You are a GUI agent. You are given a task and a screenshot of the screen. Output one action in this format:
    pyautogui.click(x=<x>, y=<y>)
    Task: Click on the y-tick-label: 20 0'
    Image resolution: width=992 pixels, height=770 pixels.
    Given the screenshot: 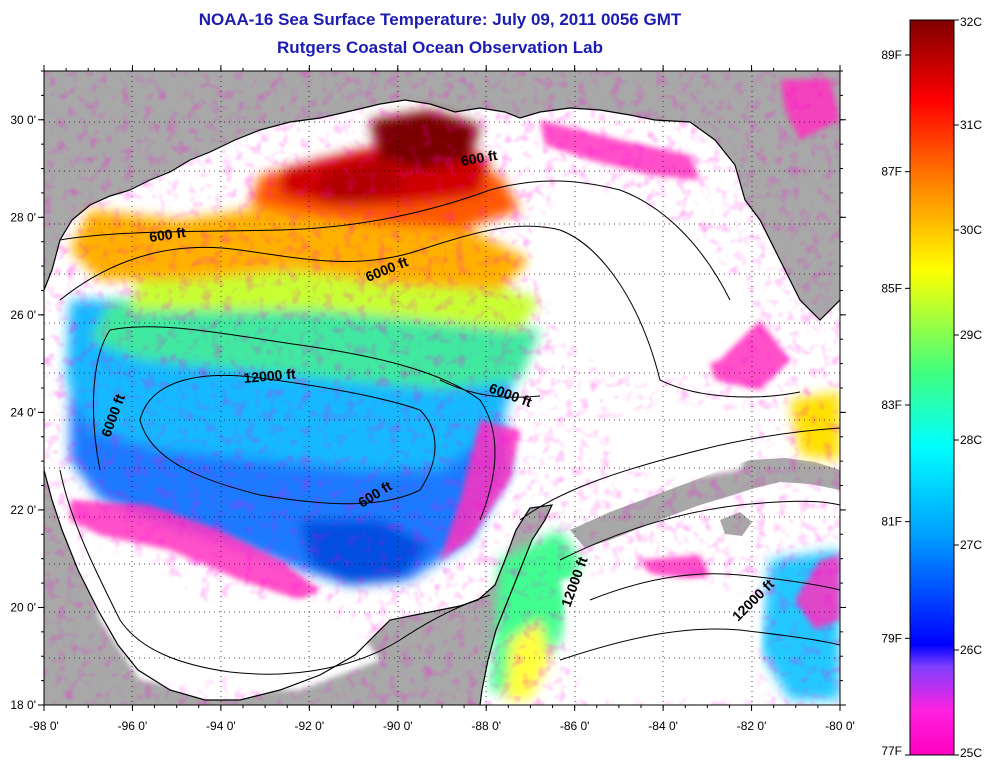 What is the action you would take?
    pyautogui.click(x=23, y=607)
    